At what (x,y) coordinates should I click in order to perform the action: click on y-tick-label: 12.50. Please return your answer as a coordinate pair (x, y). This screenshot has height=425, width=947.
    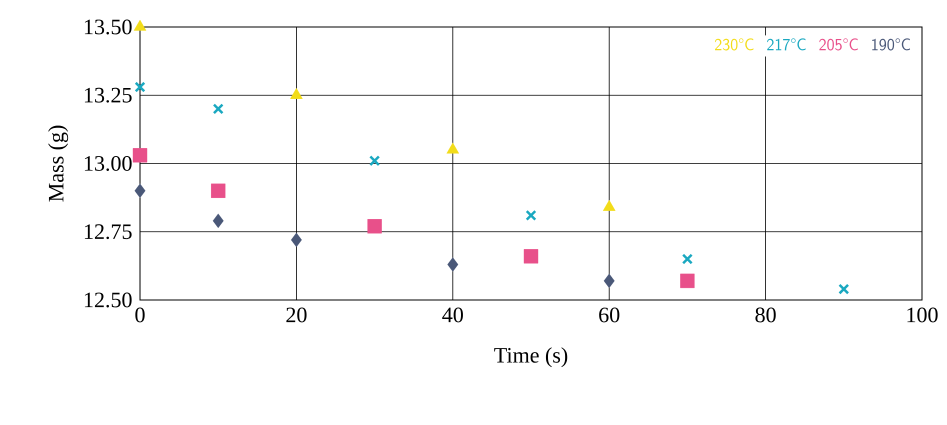
    Looking at the image, I should click on (108, 300).